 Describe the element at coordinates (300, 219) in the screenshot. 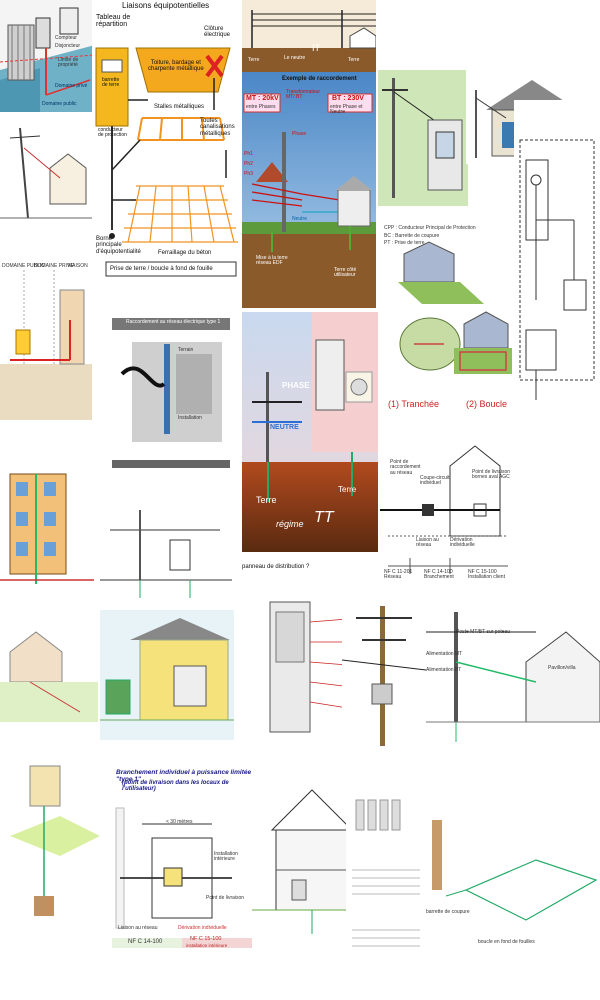

I see `label-neutre-4: Neutre` at that location.